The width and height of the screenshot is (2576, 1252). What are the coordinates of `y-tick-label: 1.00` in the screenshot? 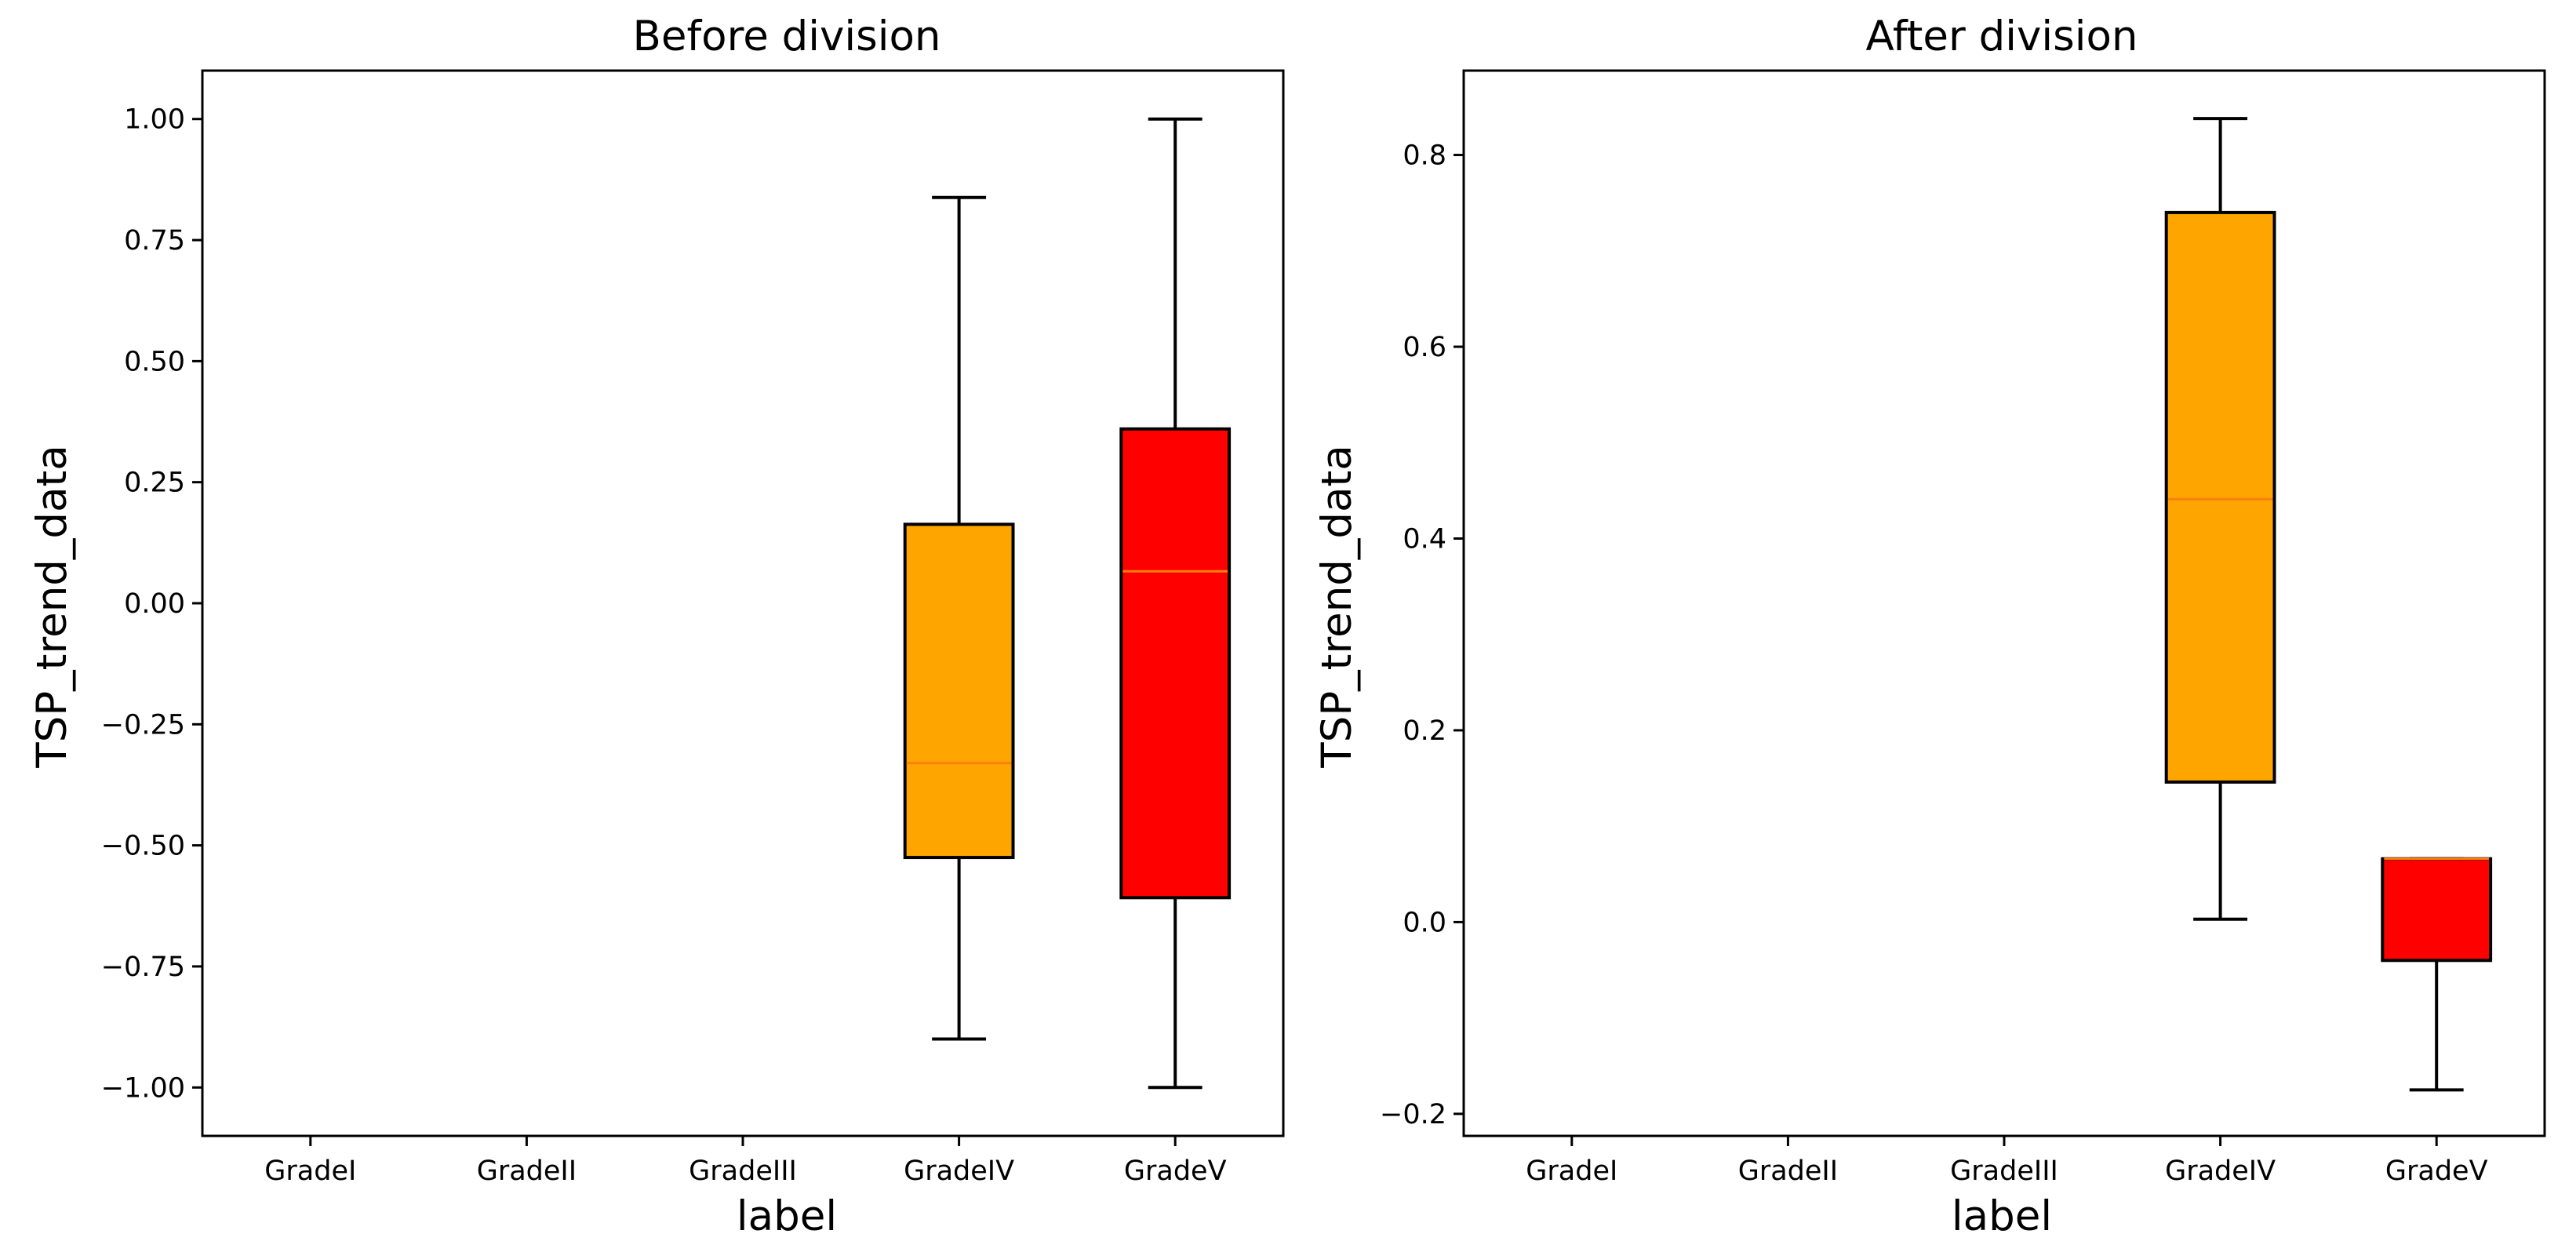 It's located at (154, 120).